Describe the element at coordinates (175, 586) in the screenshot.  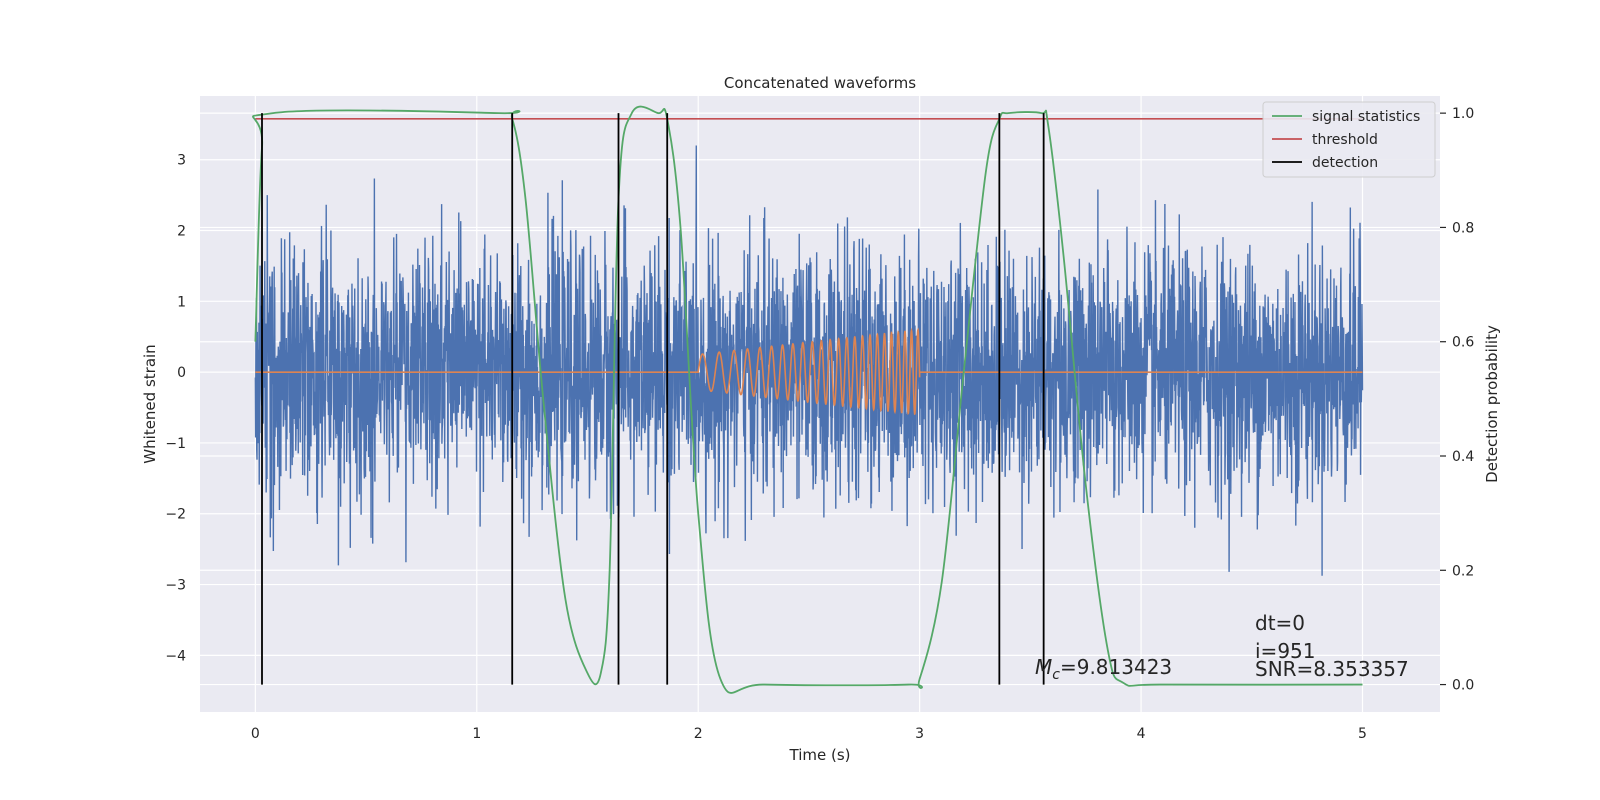
I see `y-tick-label: −3` at that location.